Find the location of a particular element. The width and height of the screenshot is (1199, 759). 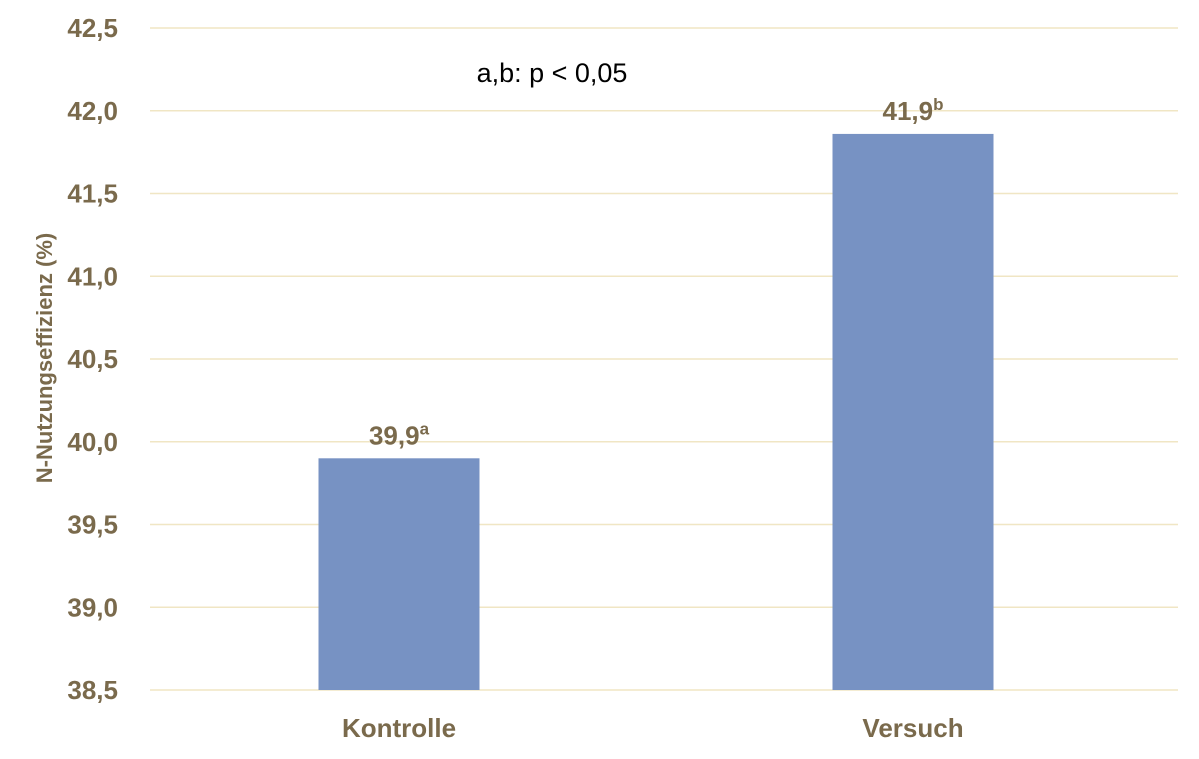

y-tick-label: 40,5 is located at coordinates (92, 359).